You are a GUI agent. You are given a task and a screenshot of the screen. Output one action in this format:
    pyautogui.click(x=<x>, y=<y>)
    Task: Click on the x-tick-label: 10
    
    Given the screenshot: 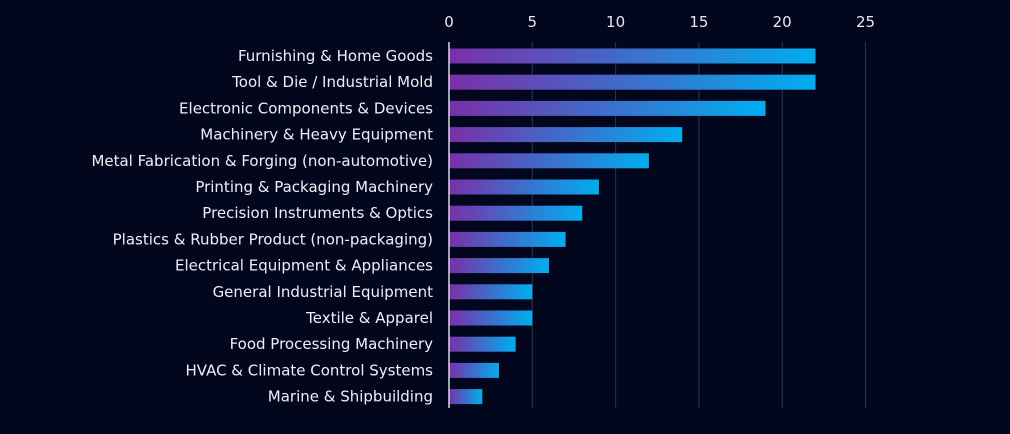 What is the action you would take?
    pyautogui.click(x=615, y=22)
    